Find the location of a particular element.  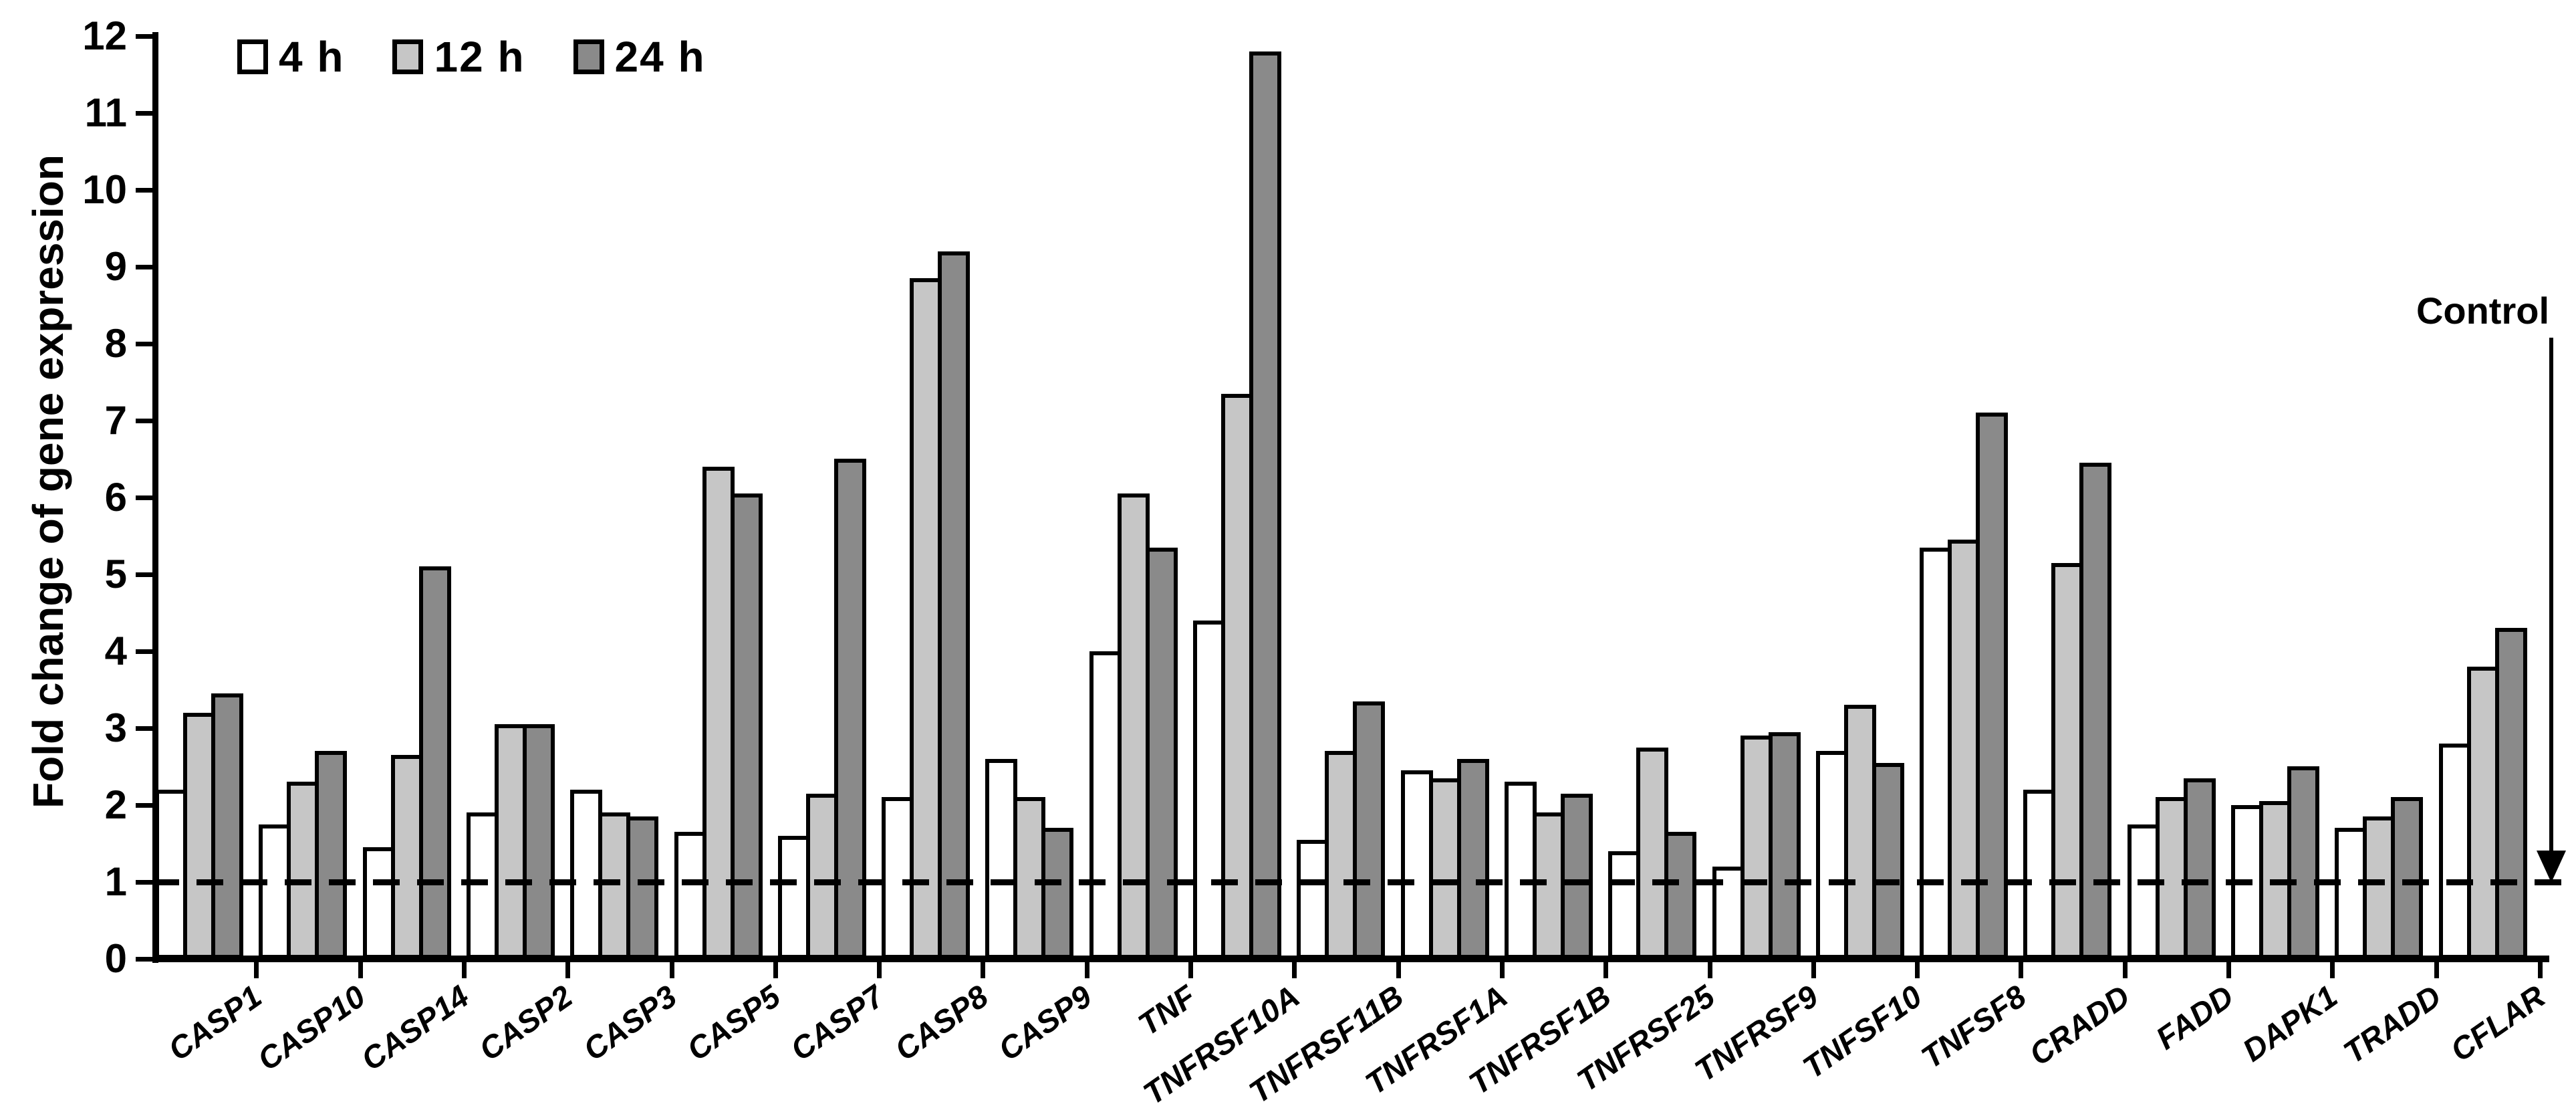

x-axis-label-FADD: FADD is located at coordinates (2194, 1017).